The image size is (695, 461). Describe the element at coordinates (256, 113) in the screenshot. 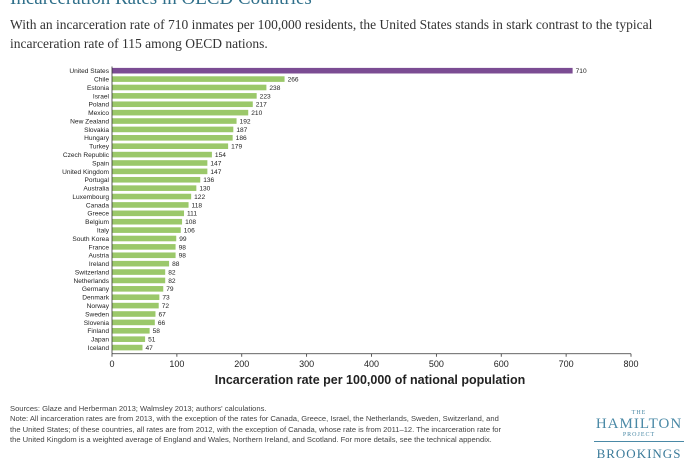

I see `data-label: 210` at that location.